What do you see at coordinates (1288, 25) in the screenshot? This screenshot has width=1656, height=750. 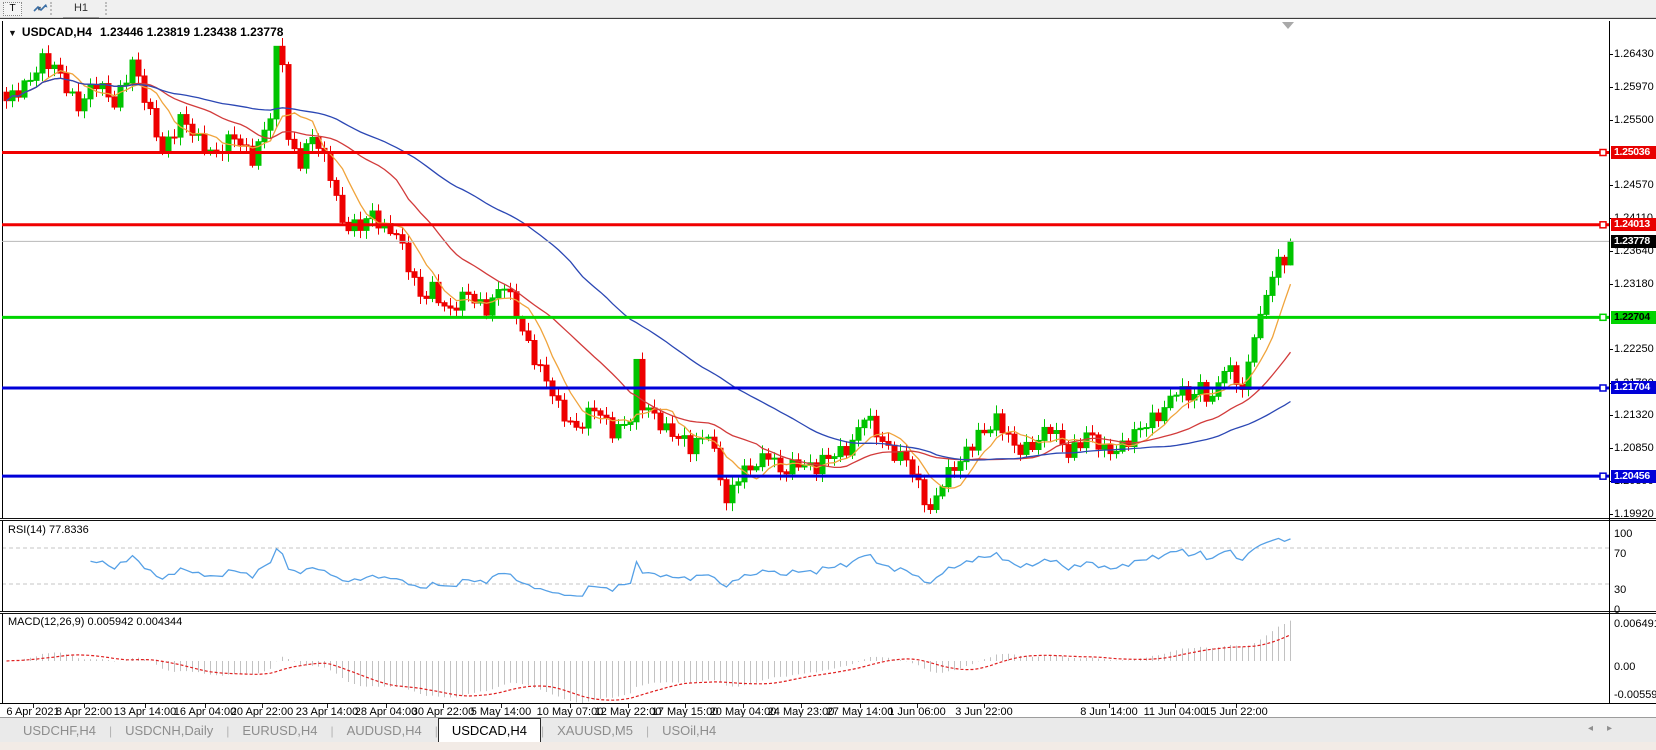 I see `chart-shift-marker-icon` at bounding box center [1288, 25].